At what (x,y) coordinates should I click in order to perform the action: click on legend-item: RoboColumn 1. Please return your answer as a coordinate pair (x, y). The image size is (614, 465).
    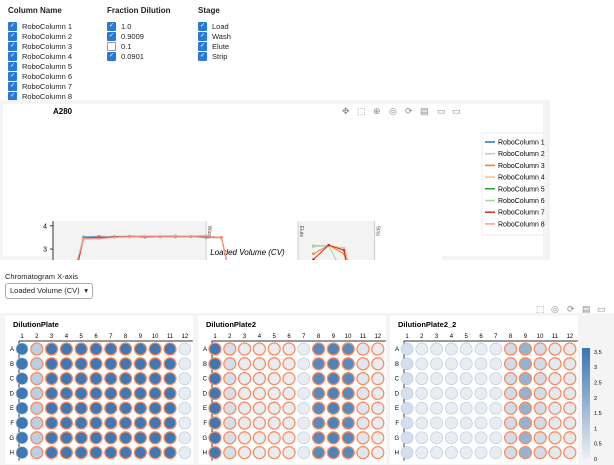
    Looking at the image, I should click on (521, 143).